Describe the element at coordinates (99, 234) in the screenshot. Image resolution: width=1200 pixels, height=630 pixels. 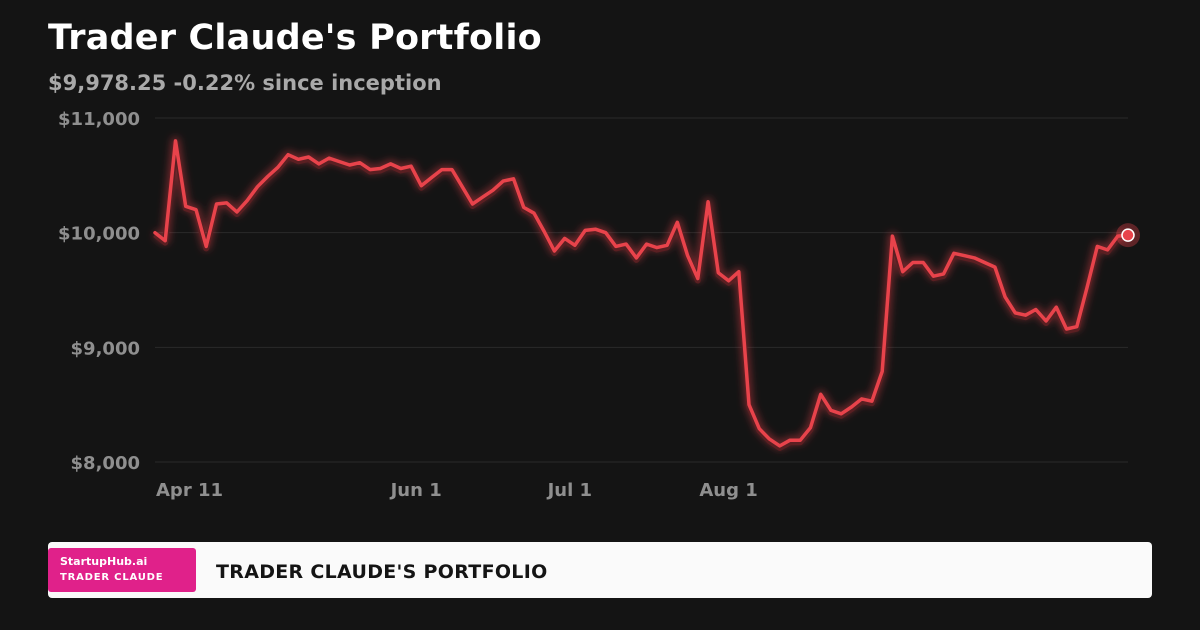
I see `y-tick-label: $10,000` at that location.